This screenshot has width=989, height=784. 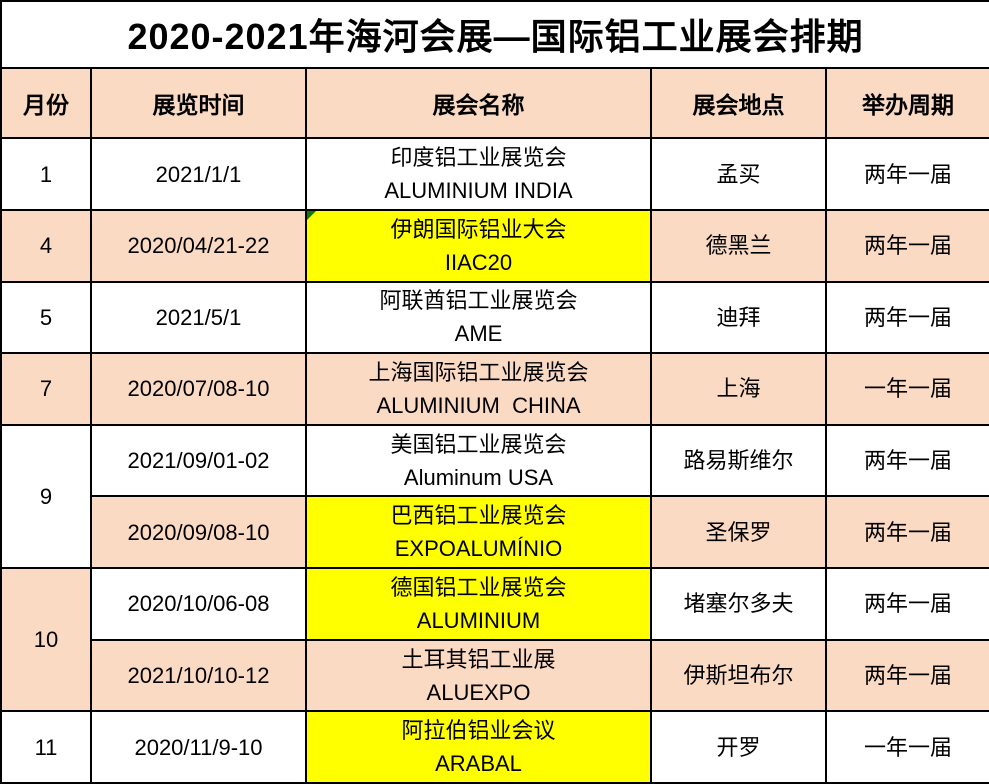 What do you see at coordinates (478, 301) in the screenshot?
I see `exhibition-name-cn: 阿联酋铝工业展览会` at bounding box center [478, 301].